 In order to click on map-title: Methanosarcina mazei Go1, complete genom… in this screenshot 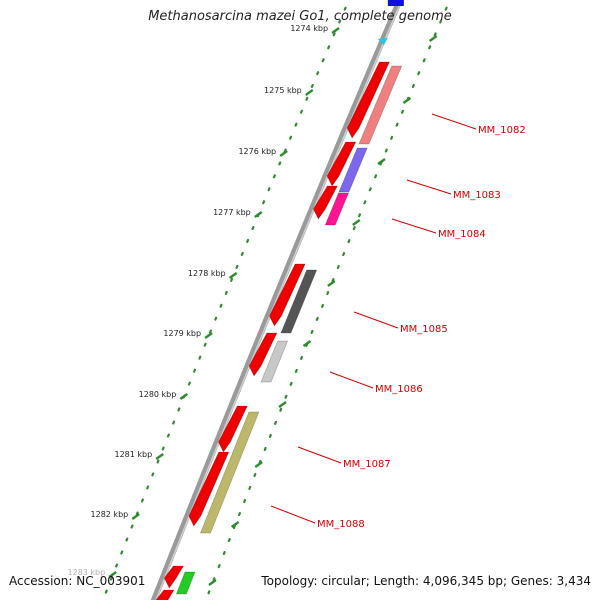, I will do `click(300, 16)`.